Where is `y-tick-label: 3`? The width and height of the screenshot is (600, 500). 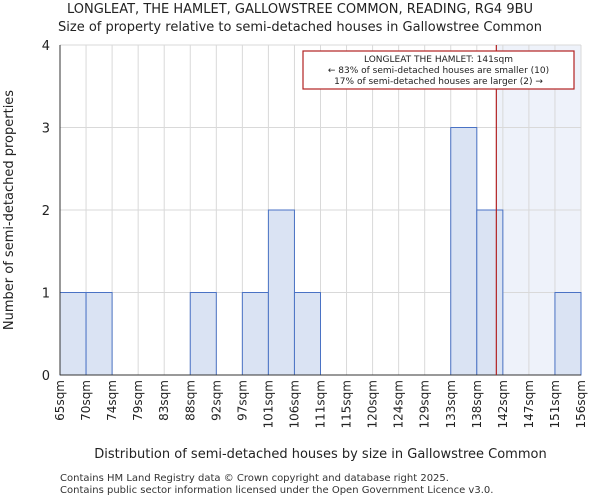
y-tick-label: 3 is located at coordinates (46, 129).